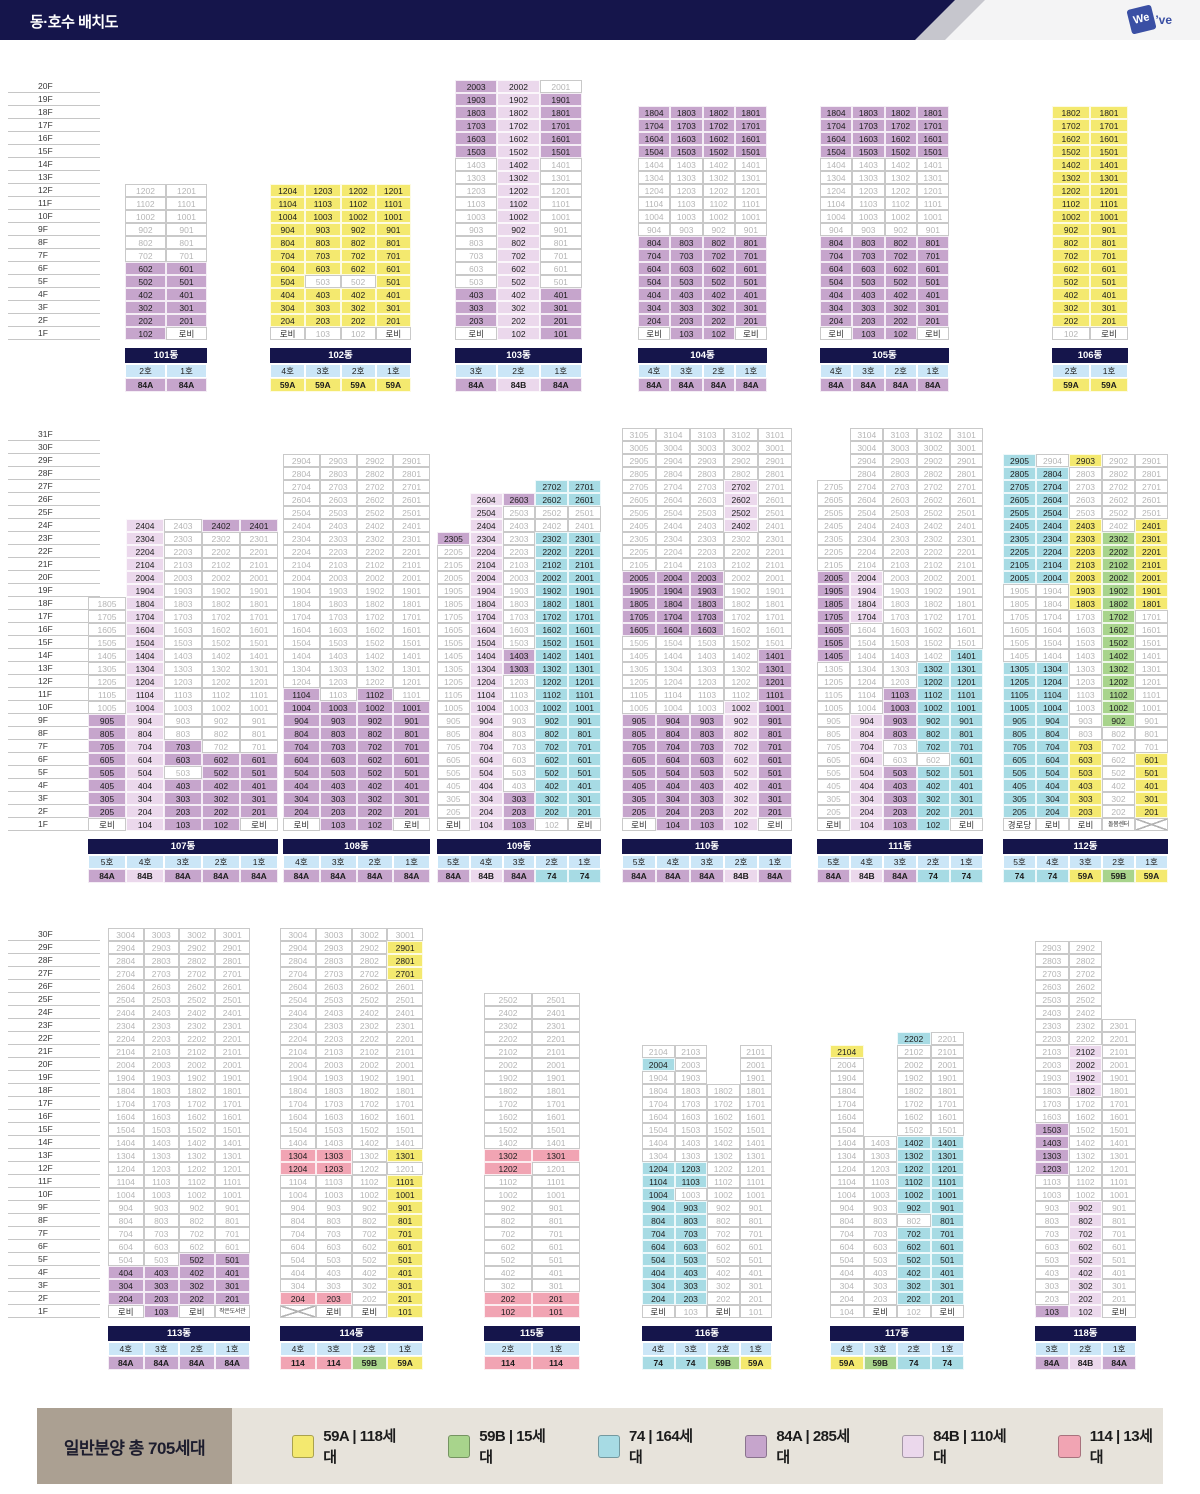  Describe the element at coordinates (476, 138) in the screenshot. I see `unit-cell: 1603` at that location.